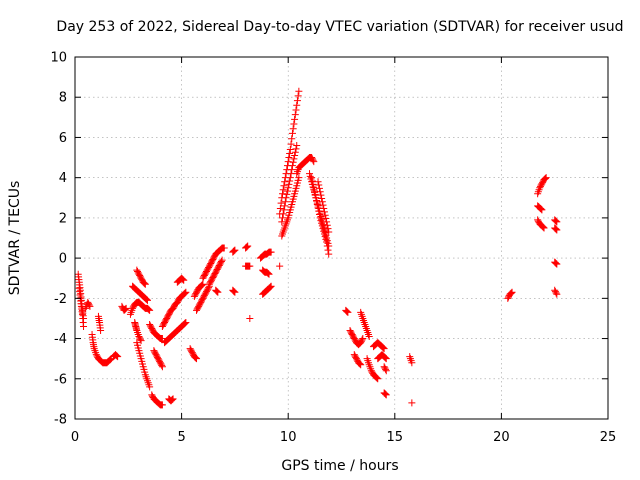 The height and width of the screenshot is (480, 640). I want to click on y-tick-label: 2, so click(63, 218).